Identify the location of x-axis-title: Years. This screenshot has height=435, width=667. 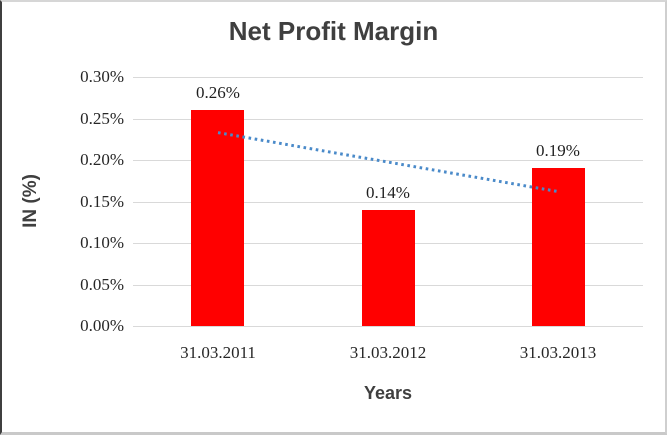
(388, 393).